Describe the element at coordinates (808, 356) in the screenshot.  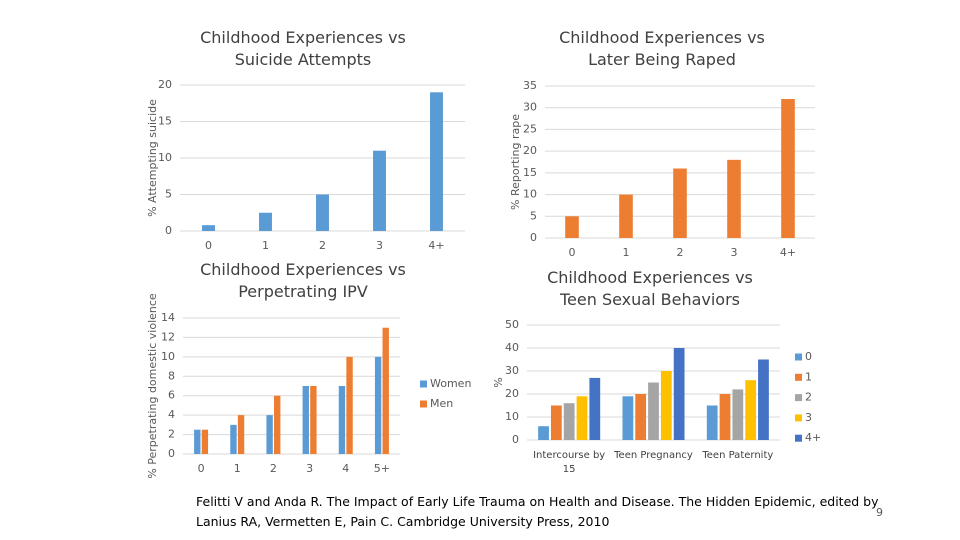
I see `legend-label: 0` at that location.